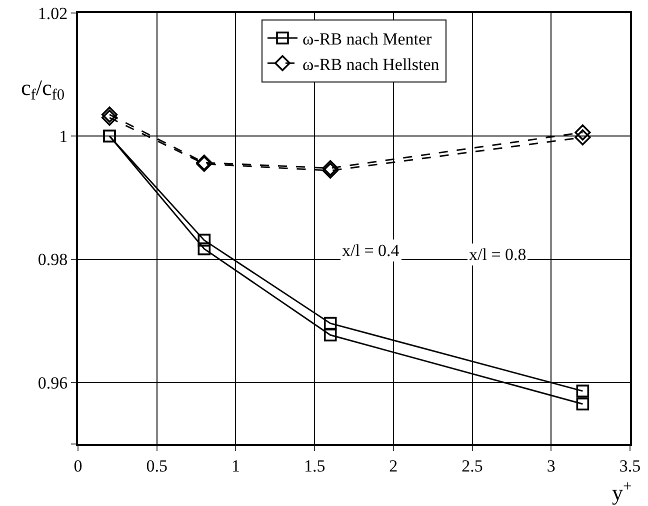 The height and width of the screenshot is (506, 648). Describe the element at coordinates (472, 466) in the screenshot. I see `x-tick-label: 2.5` at that location.